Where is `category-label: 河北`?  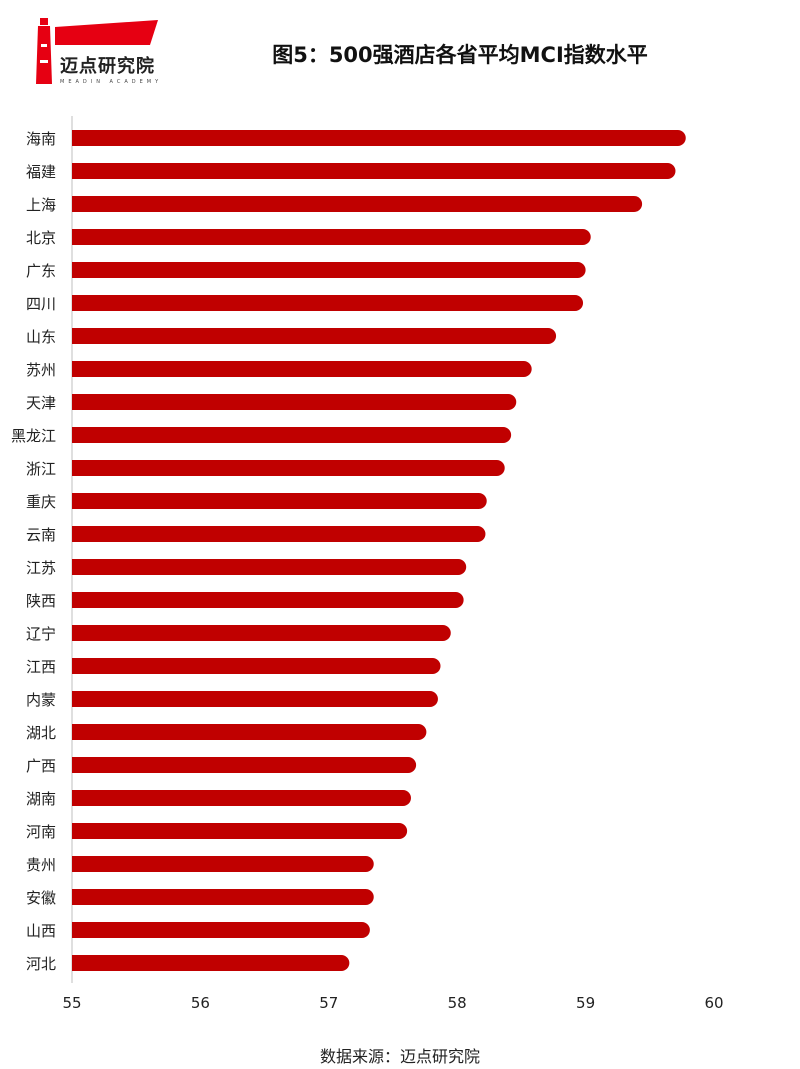 category-label: 河北 is located at coordinates (41, 964).